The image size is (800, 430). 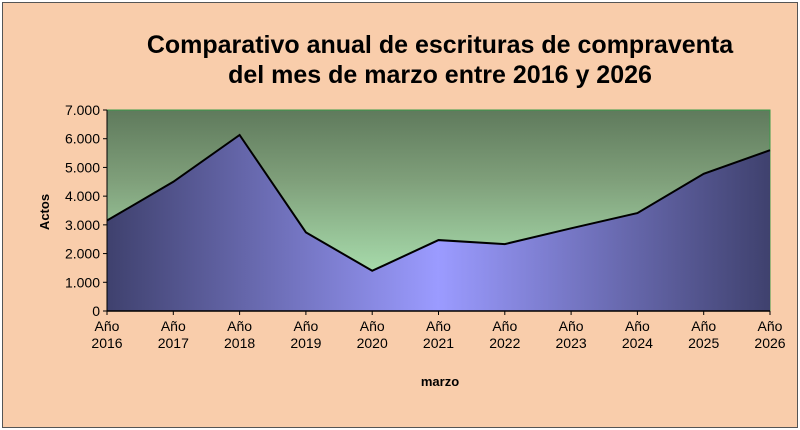 What do you see at coordinates (106, 334) in the screenshot?
I see `x-tick-label: Año 2016` at bounding box center [106, 334].